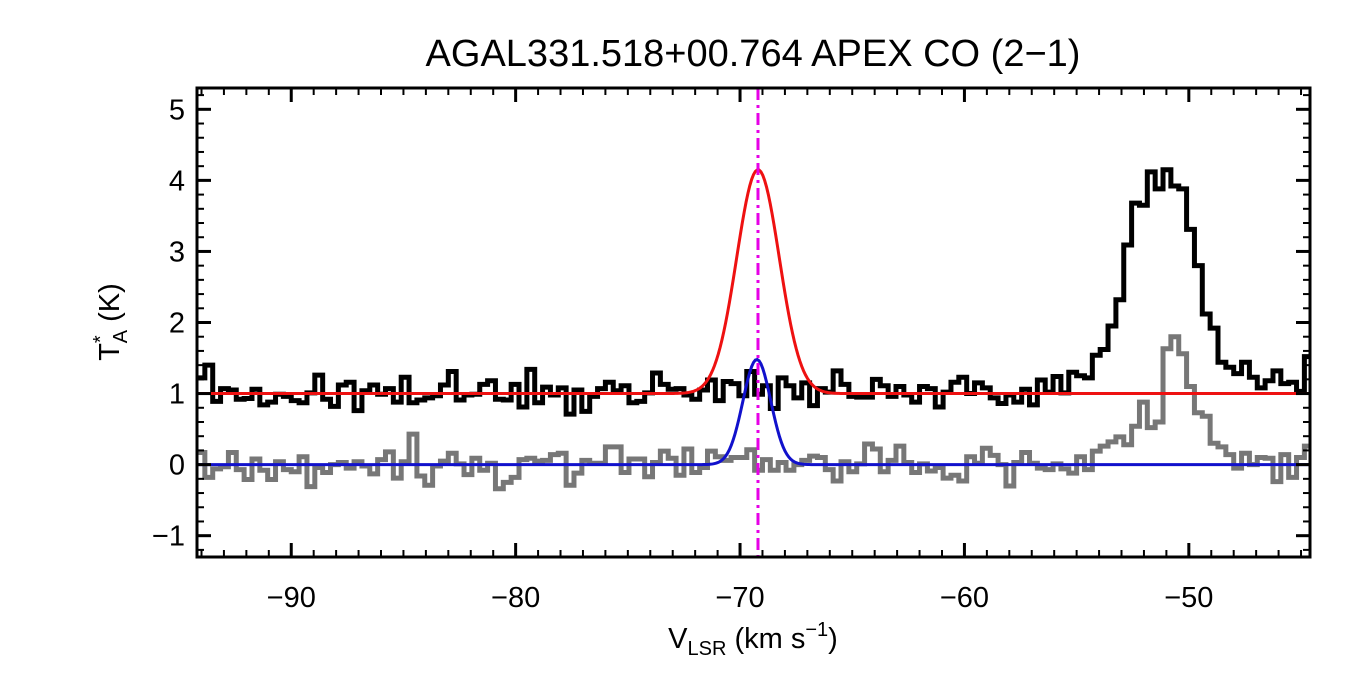 The width and height of the screenshot is (1350, 675). What do you see at coordinates (177, 395) in the screenshot?
I see `y-tick-label: 1` at bounding box center [177, 395].